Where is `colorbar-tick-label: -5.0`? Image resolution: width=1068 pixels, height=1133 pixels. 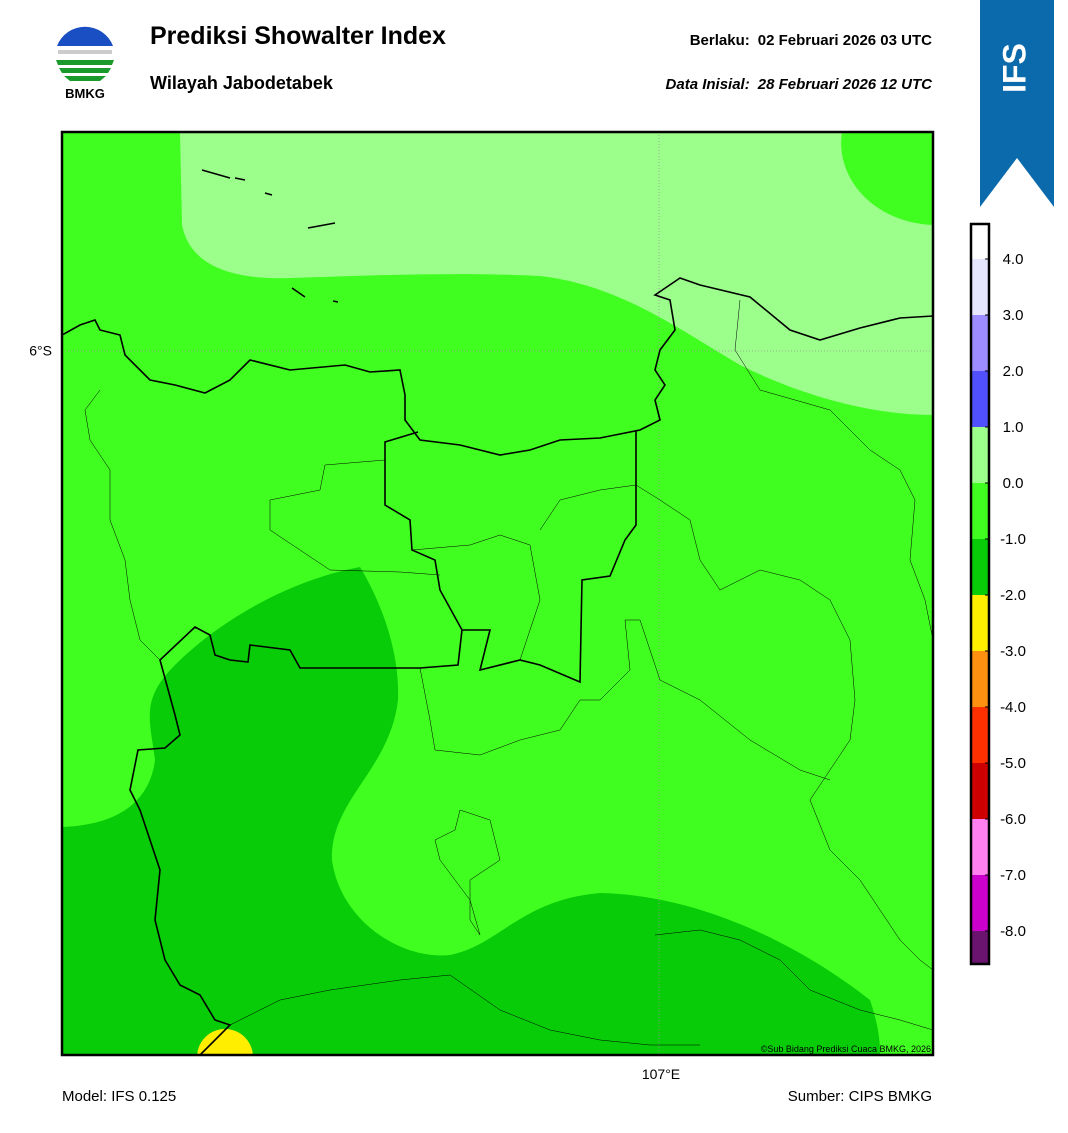 colorbar-tick-label: -5.0 is located at coordinates (1013, 763).